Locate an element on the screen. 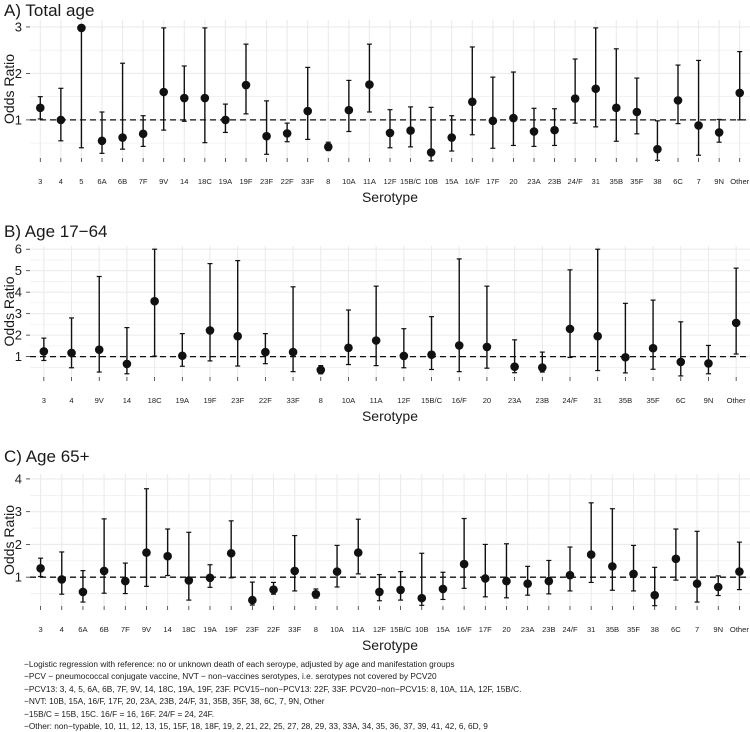 The image size is (750, 732). x-tick-label: Other is located at coordinates (736, 400).